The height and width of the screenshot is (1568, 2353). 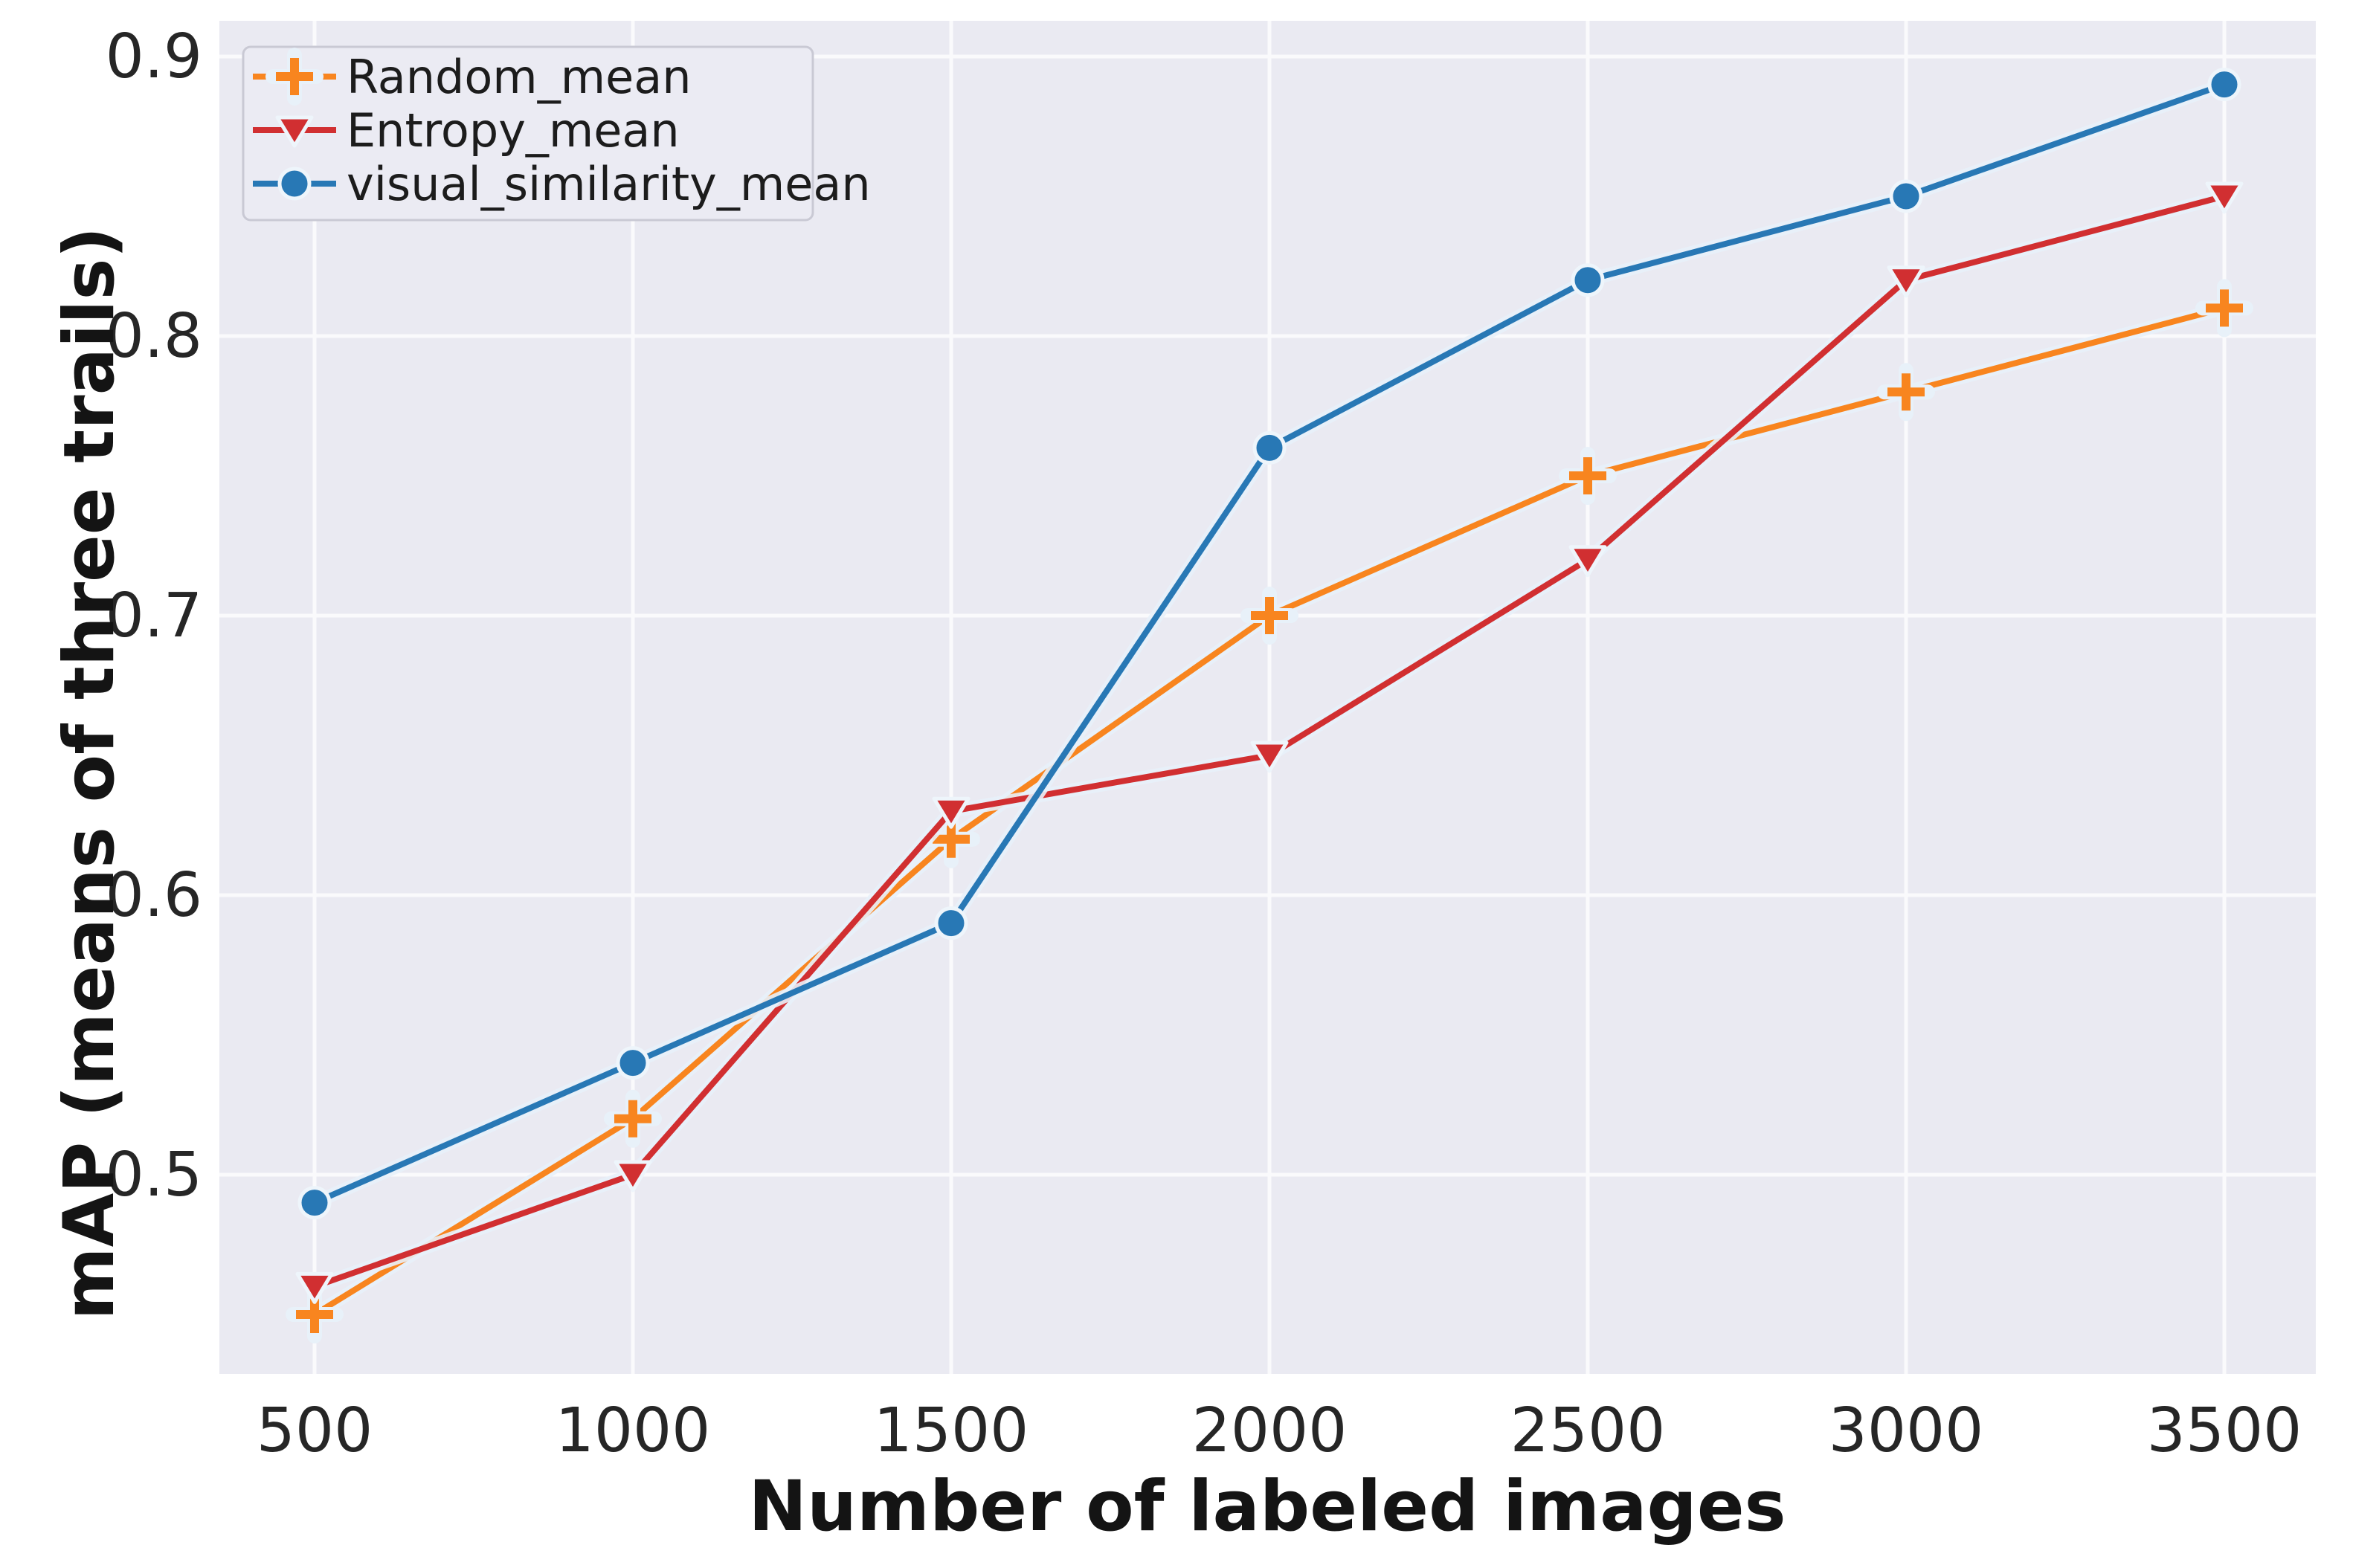 What do you see at coordinates (2224, 1431) in the screenshot?
I see `x-tick-label-3500: 3500` at bounding box center [2224, 1431].